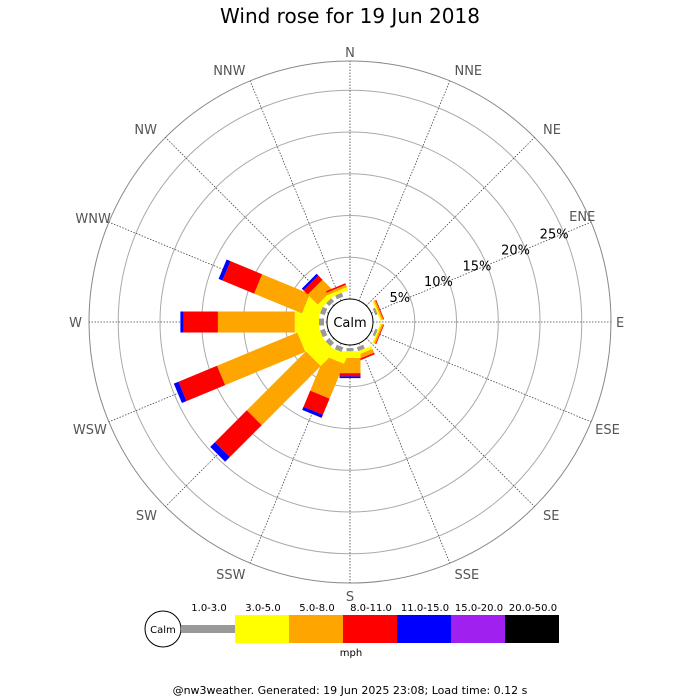 Image resolution: width=700 pixels, height=700 pixels. What do you see at coordinates (400, 298) in the screenshot?
I see `radial-tick-5: 5%` at bounding box center [400, 298].